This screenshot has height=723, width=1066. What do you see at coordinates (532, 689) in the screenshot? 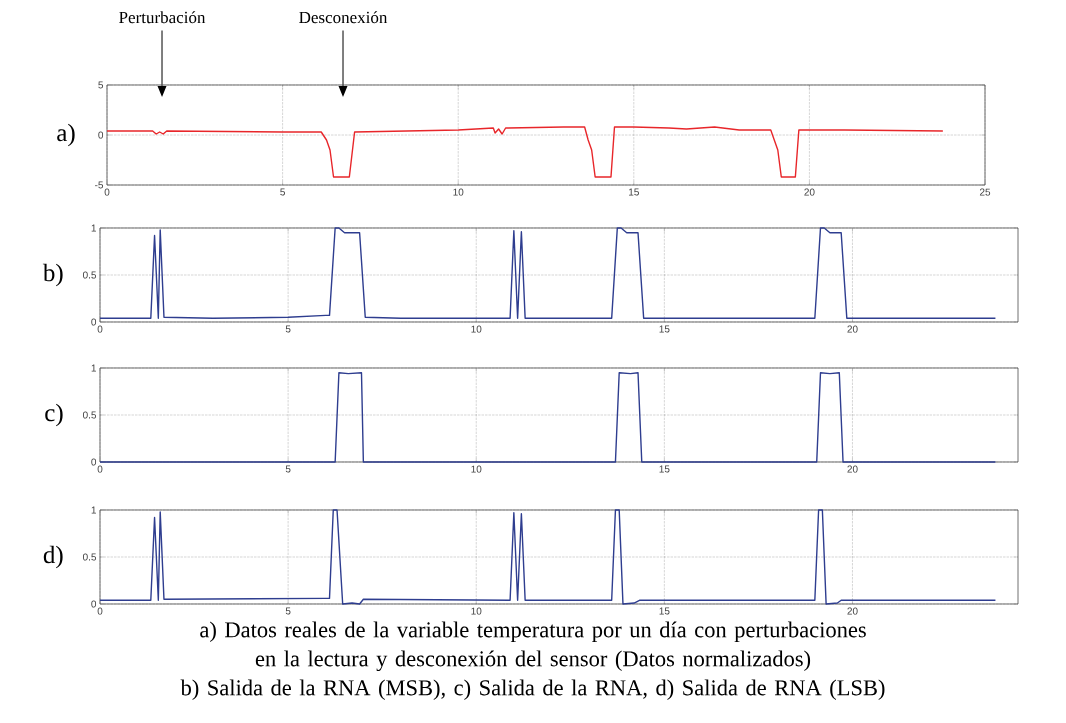
I see `text: b) Salida de la RNA (MSB), c) Salida de la RNA, d) Salida de RNA (LSB)` at bounding box center [532, 689].